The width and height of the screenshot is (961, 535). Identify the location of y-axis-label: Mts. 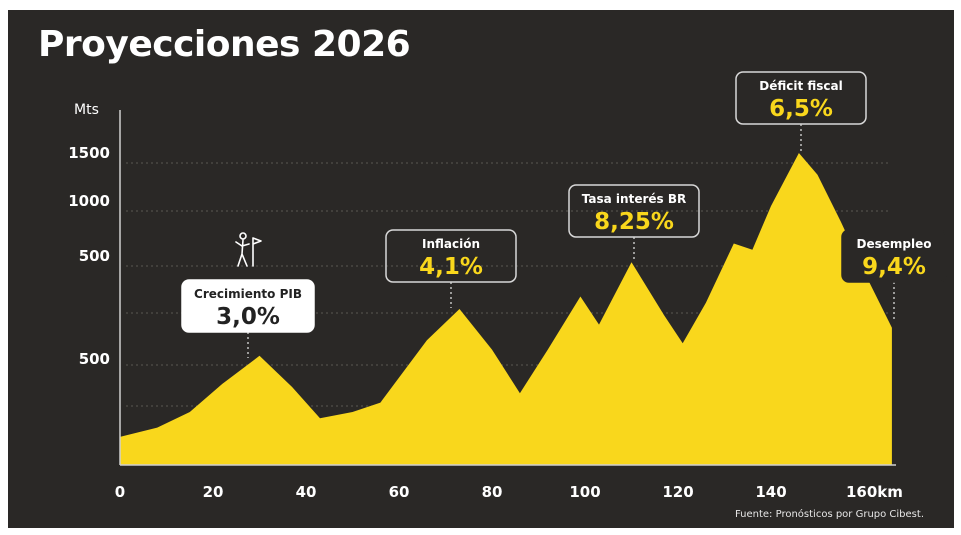
(86, 110).